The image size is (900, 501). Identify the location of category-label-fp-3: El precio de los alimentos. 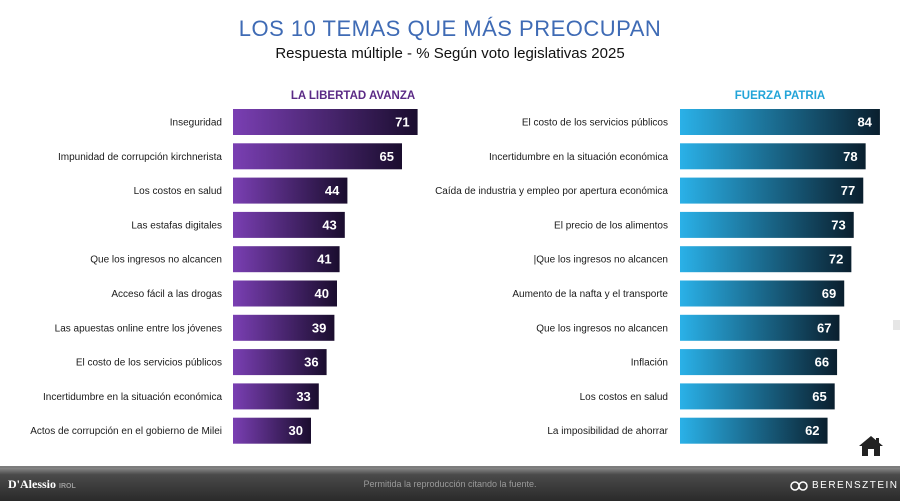
(611, 225).